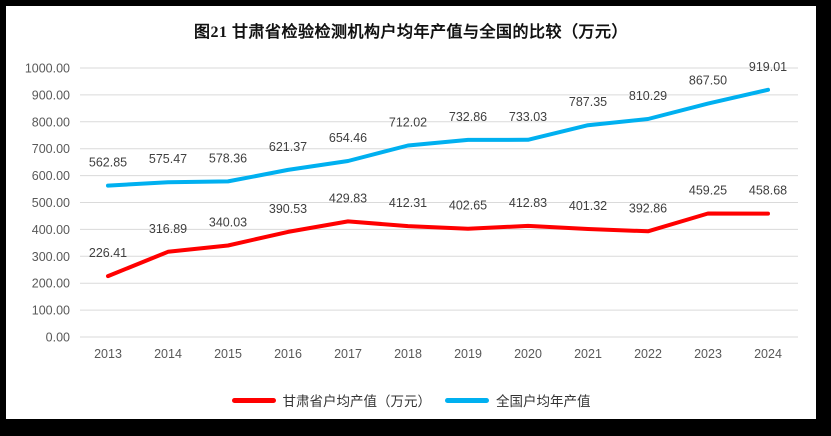  Describe the element at coordinates (467, 400) in the screenshot. I see `legend-line-national-icon` at that location.